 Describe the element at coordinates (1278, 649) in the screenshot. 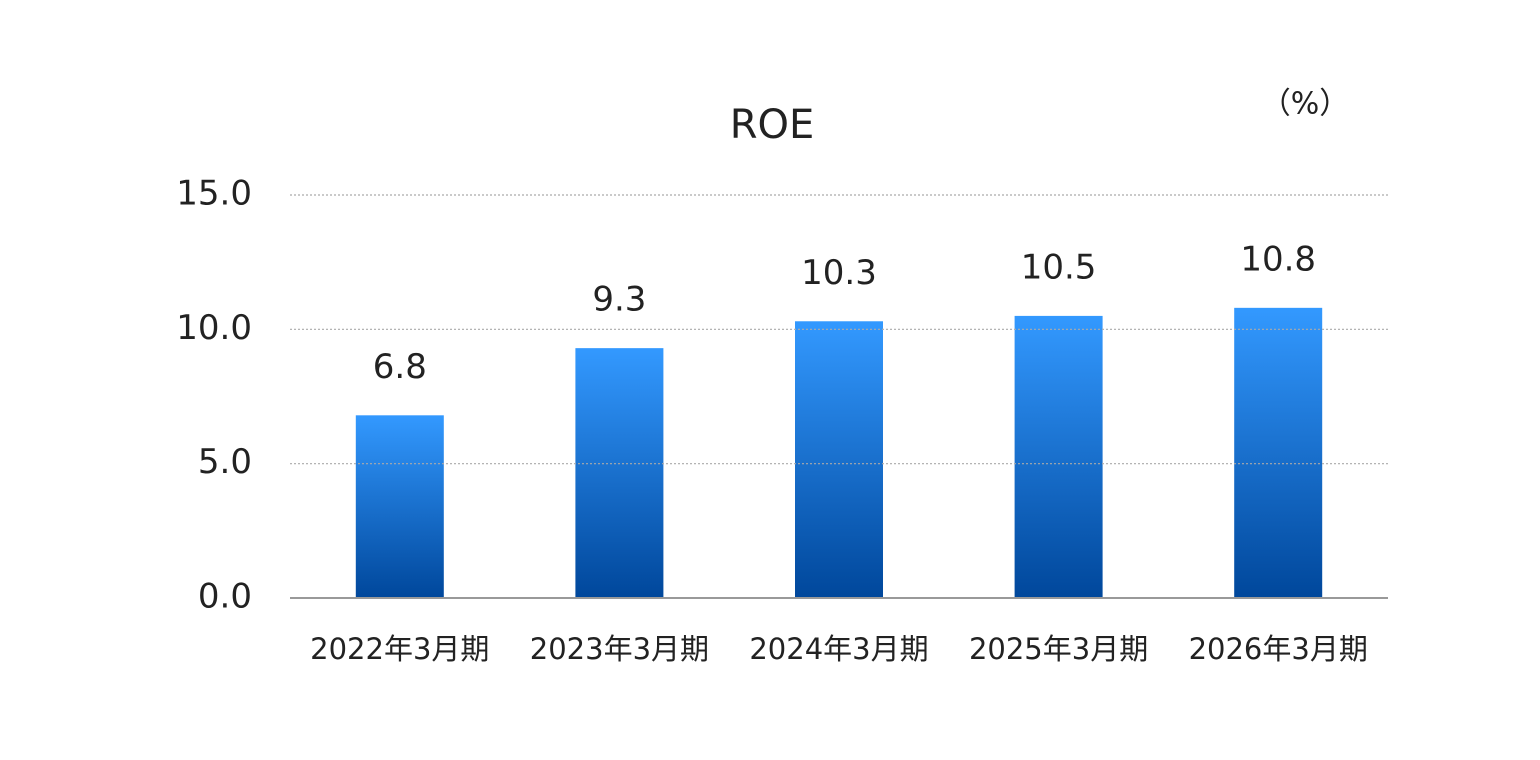

I see `x-tick-label: 2026年3月期` at that location.